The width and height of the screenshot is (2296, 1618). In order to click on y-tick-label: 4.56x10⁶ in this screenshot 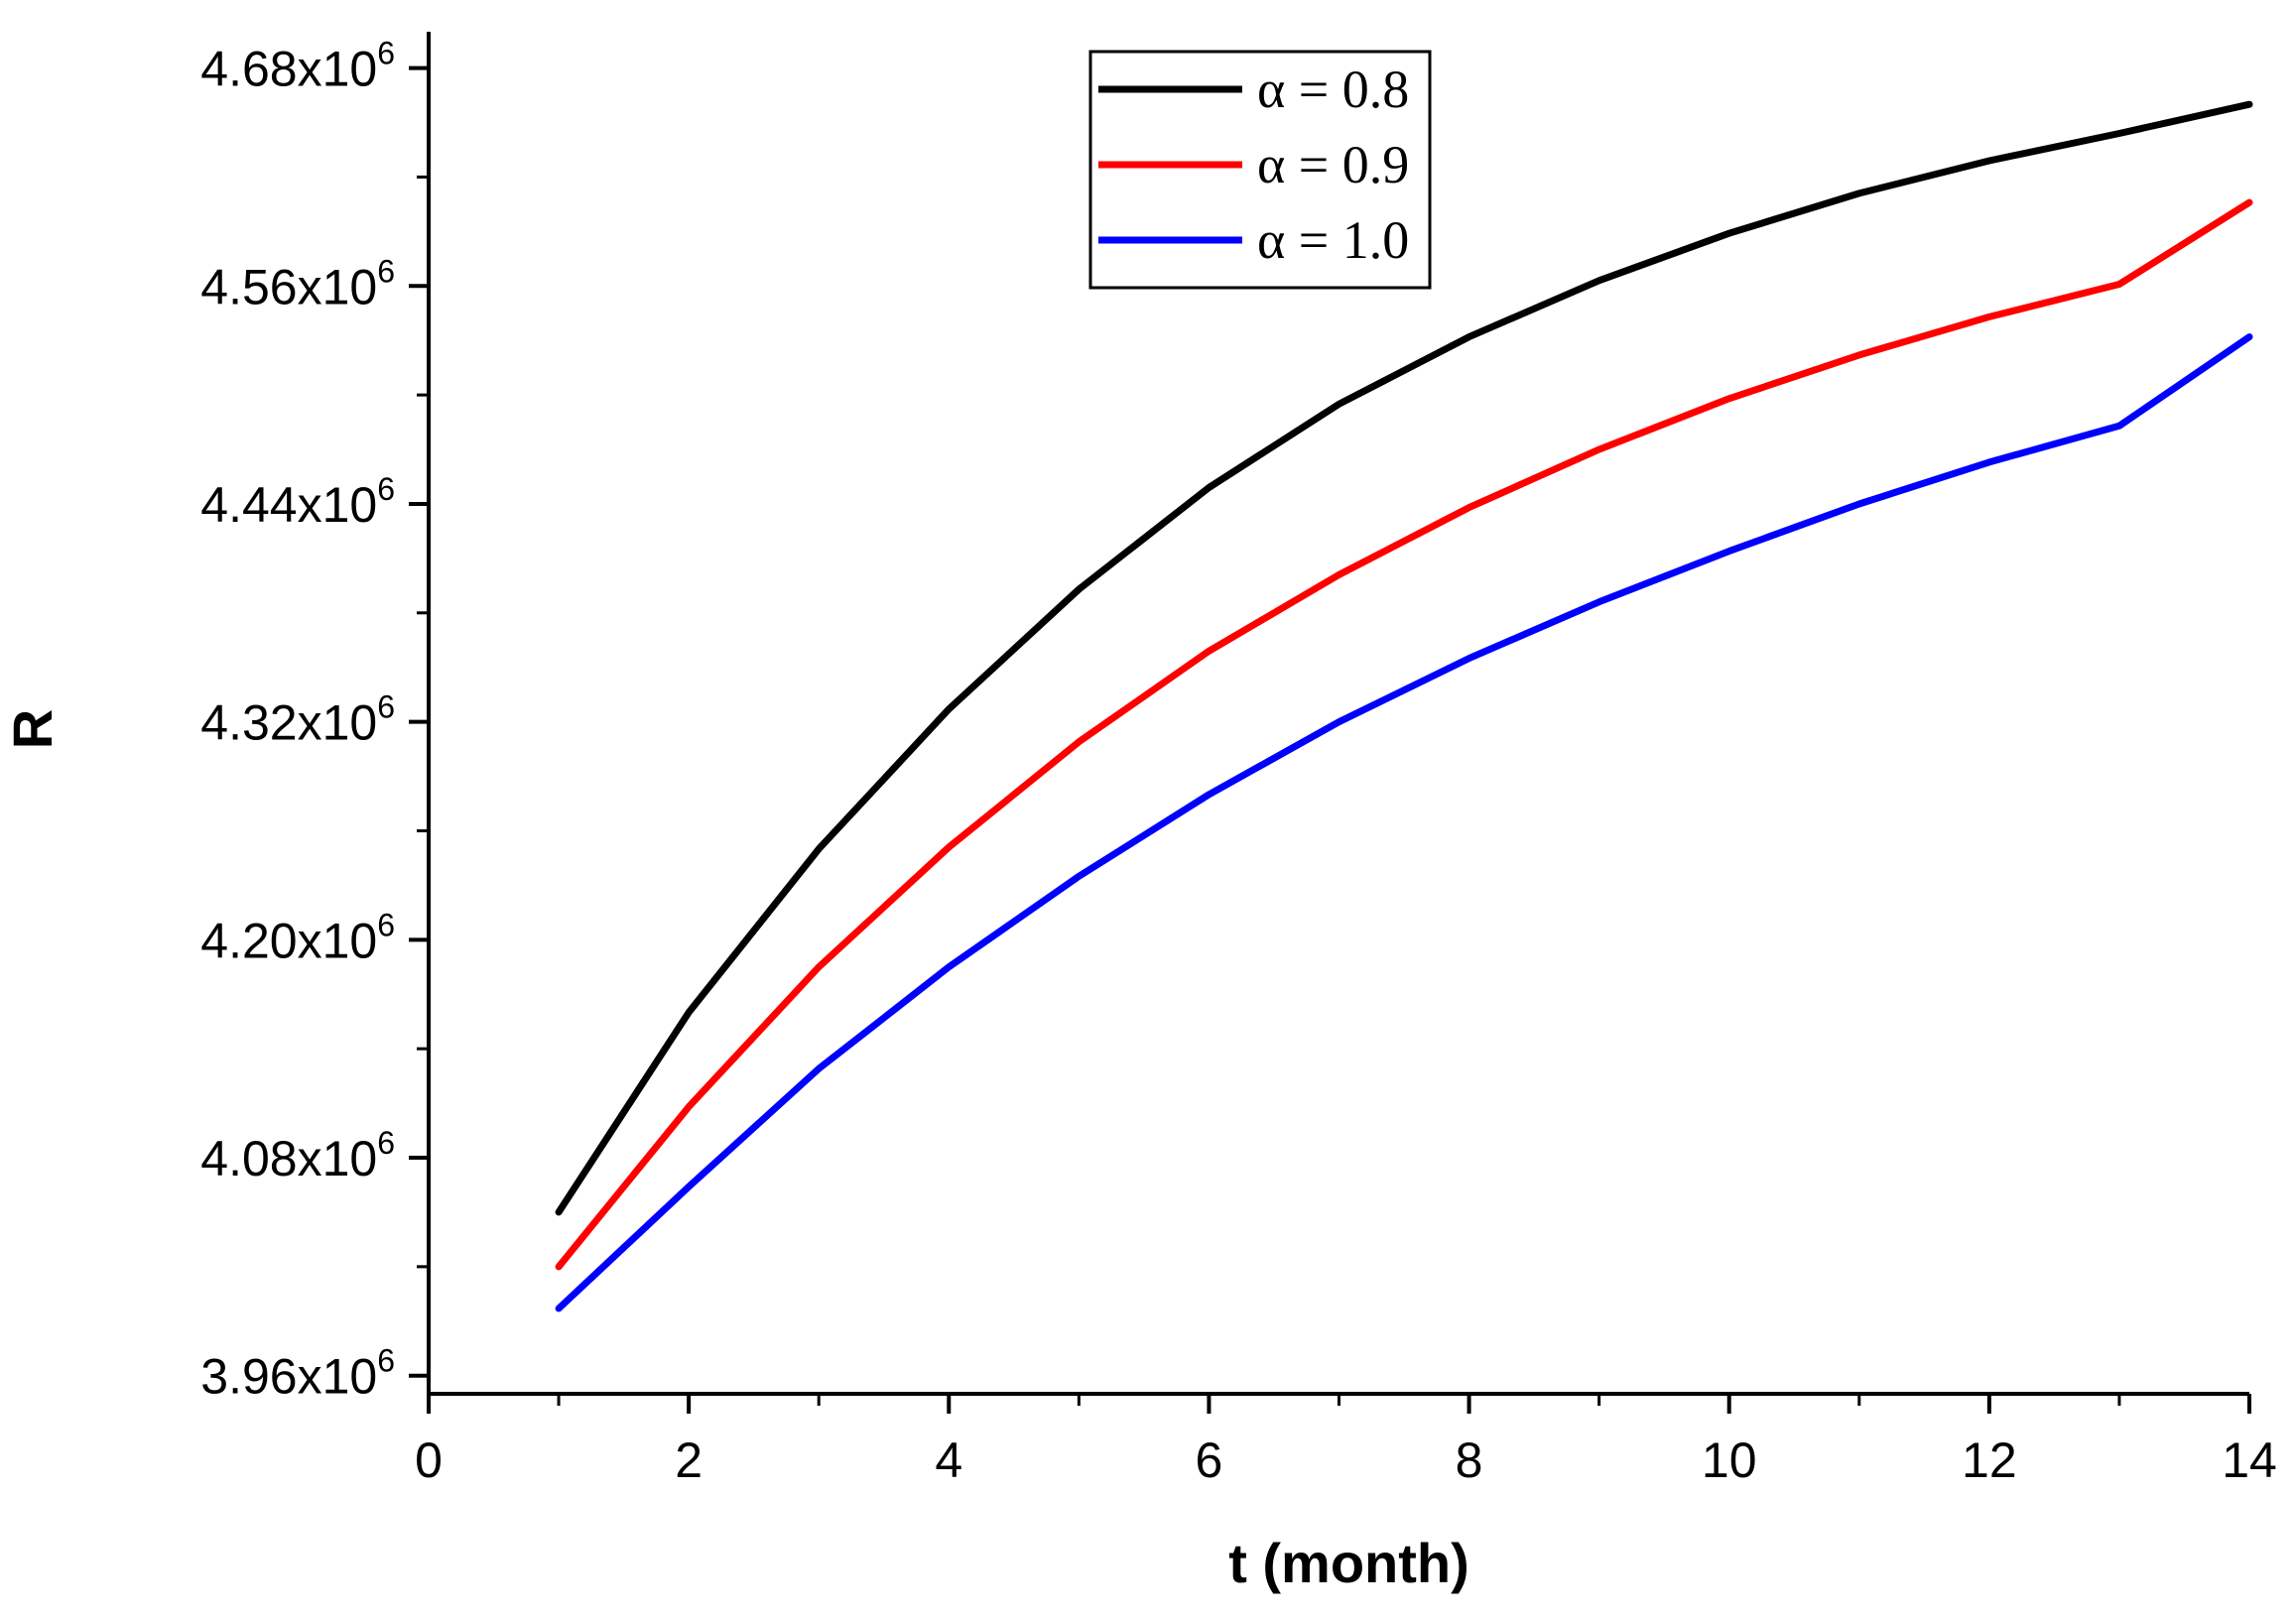, I will do `click(298, 283)`.